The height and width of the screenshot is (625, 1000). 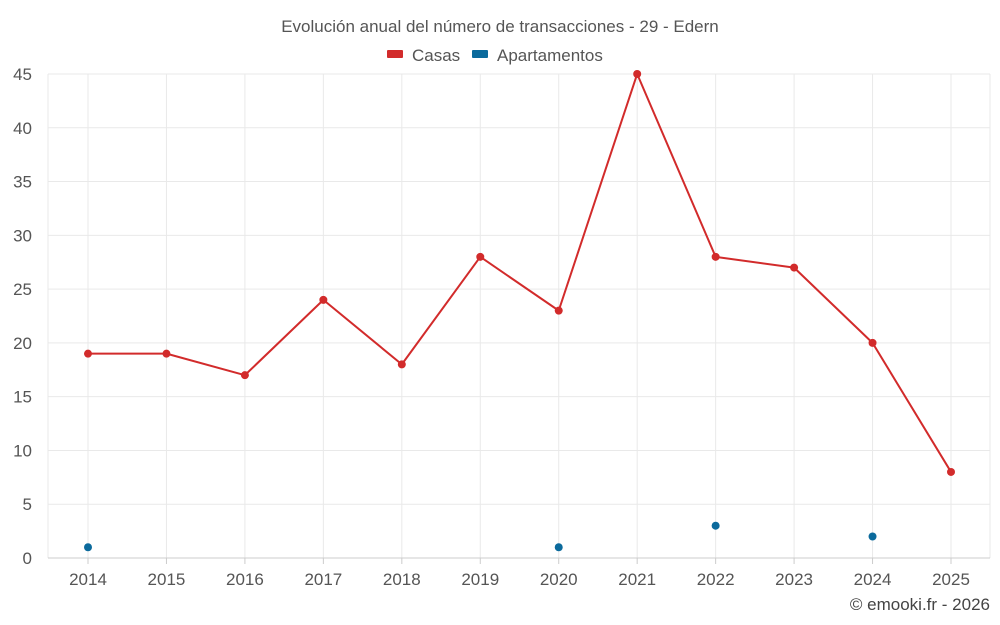 I want to click on x-tick-label: 2018, so click(x=402, y=579).